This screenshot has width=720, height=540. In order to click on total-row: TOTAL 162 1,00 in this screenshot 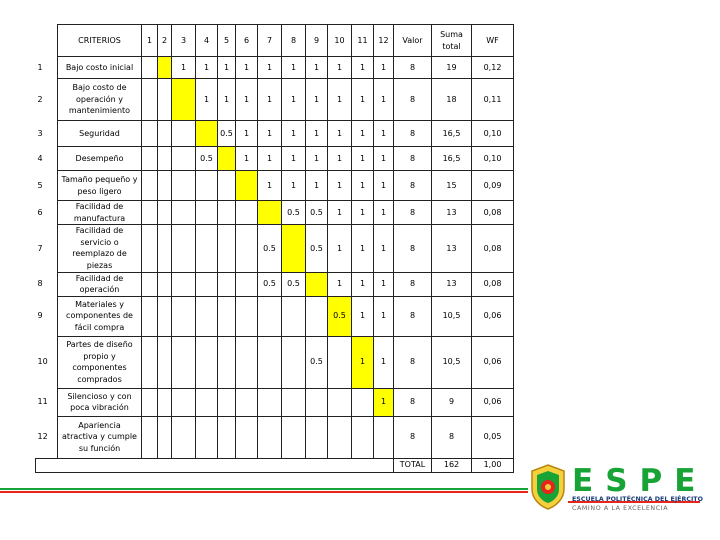, I will do `click(274, 465)`.